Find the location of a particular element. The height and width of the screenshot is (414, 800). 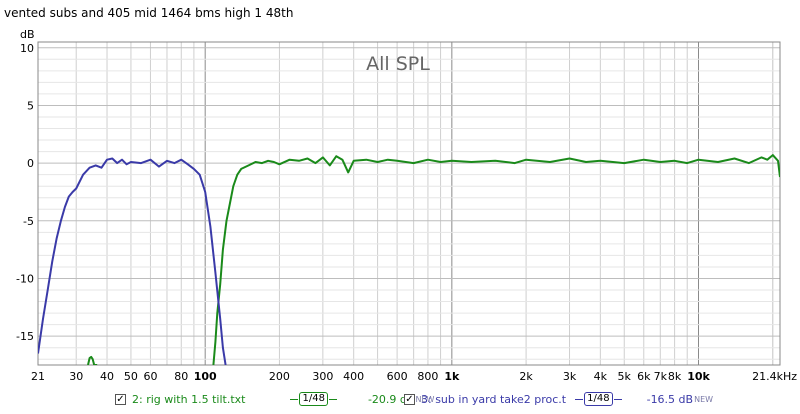

series-2-label: 2: rig with 1.5 tilt.txt is located at coordinates (189, 399).